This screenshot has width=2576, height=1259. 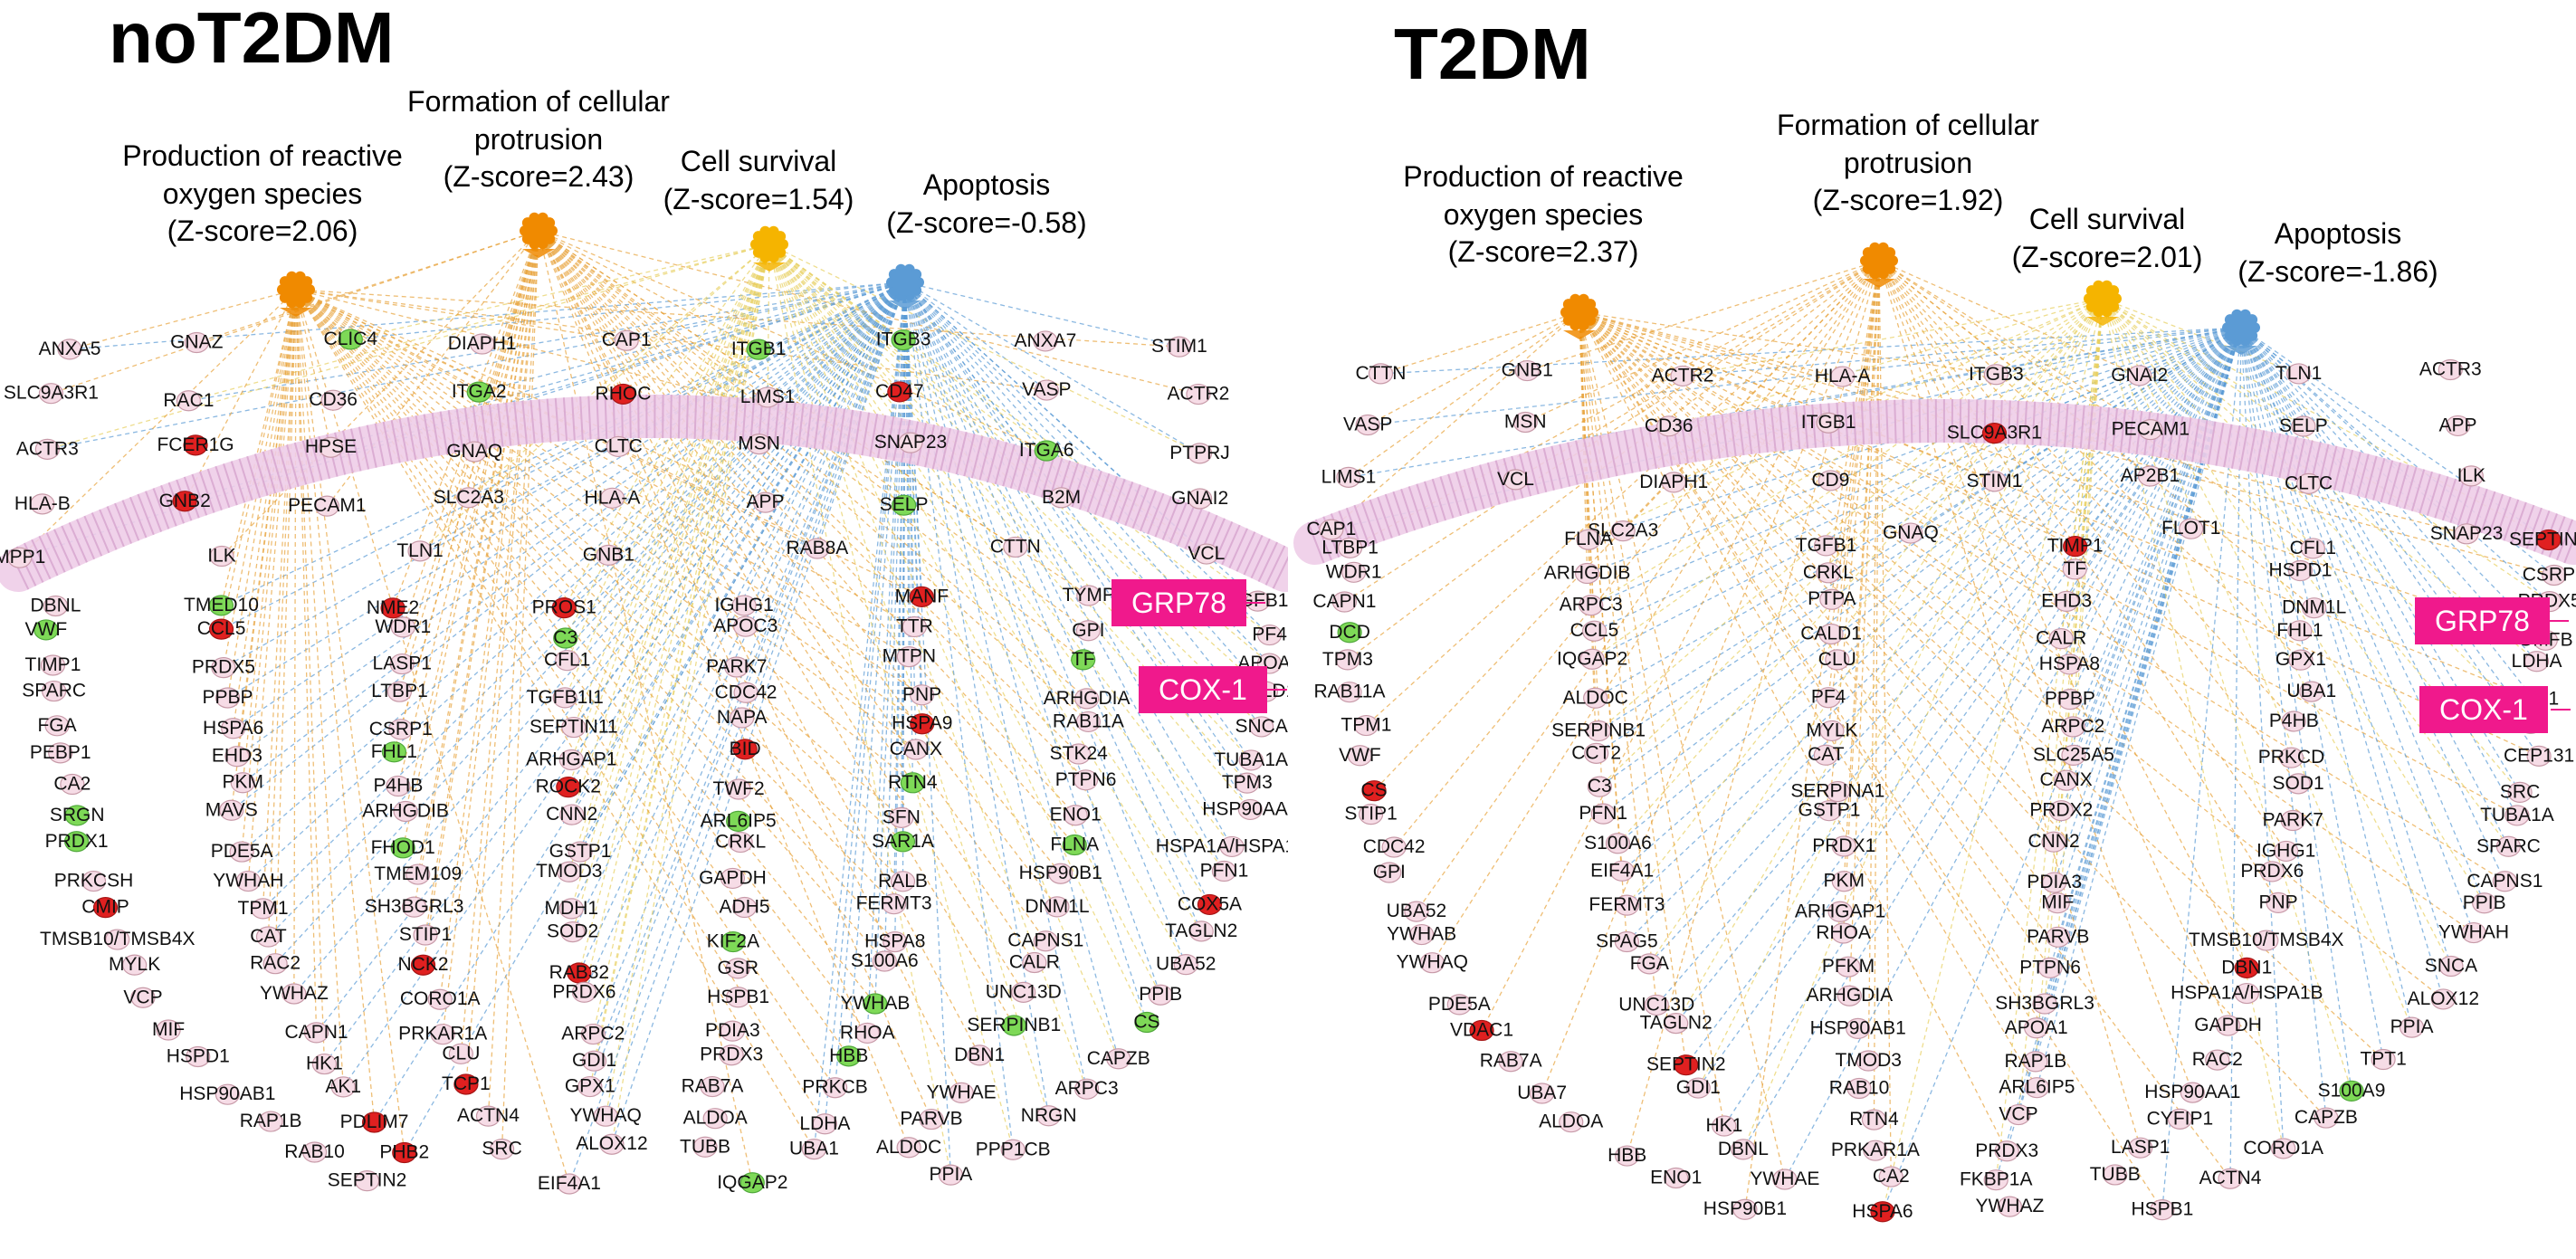 What do you see at coordinates (2006, 1151) in the screenshot?
I see `gene-prdx3: PRDX3` at bounding box center [2006, 1151].